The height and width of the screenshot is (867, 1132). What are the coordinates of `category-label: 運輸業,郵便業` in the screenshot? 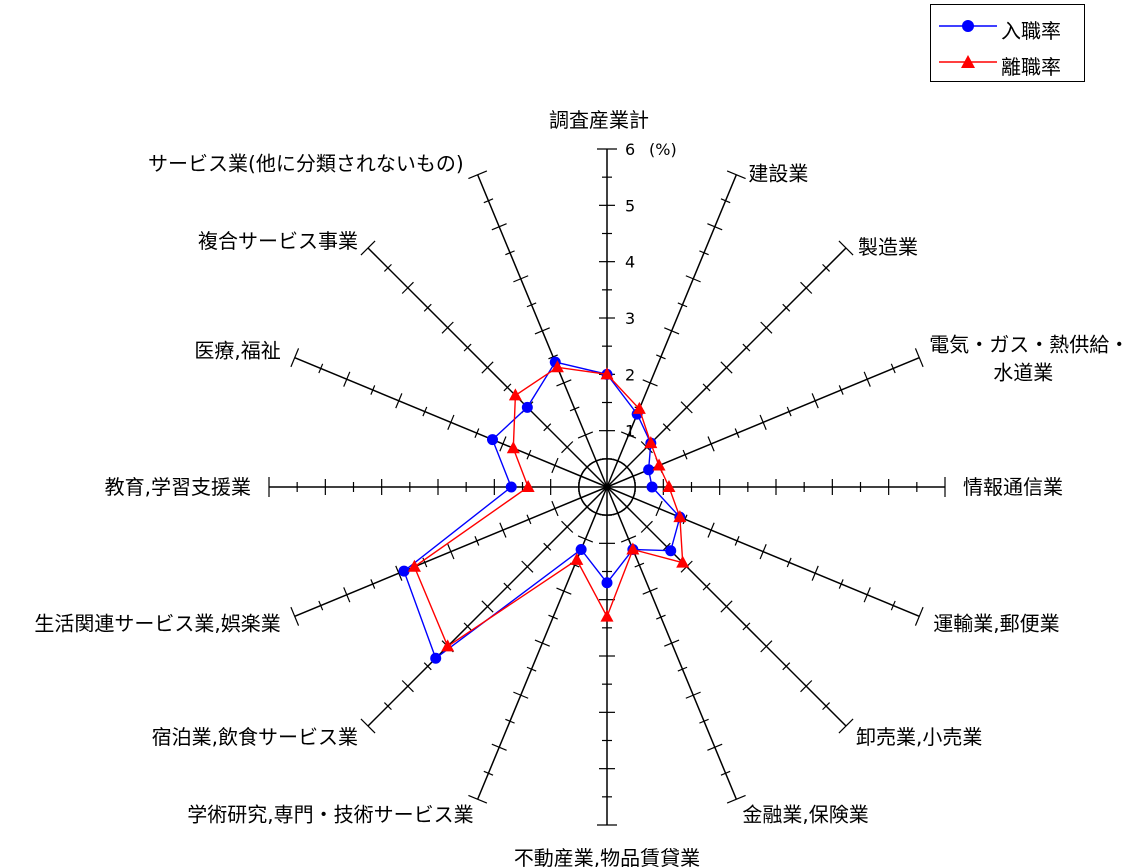 It's located at (996, 623).